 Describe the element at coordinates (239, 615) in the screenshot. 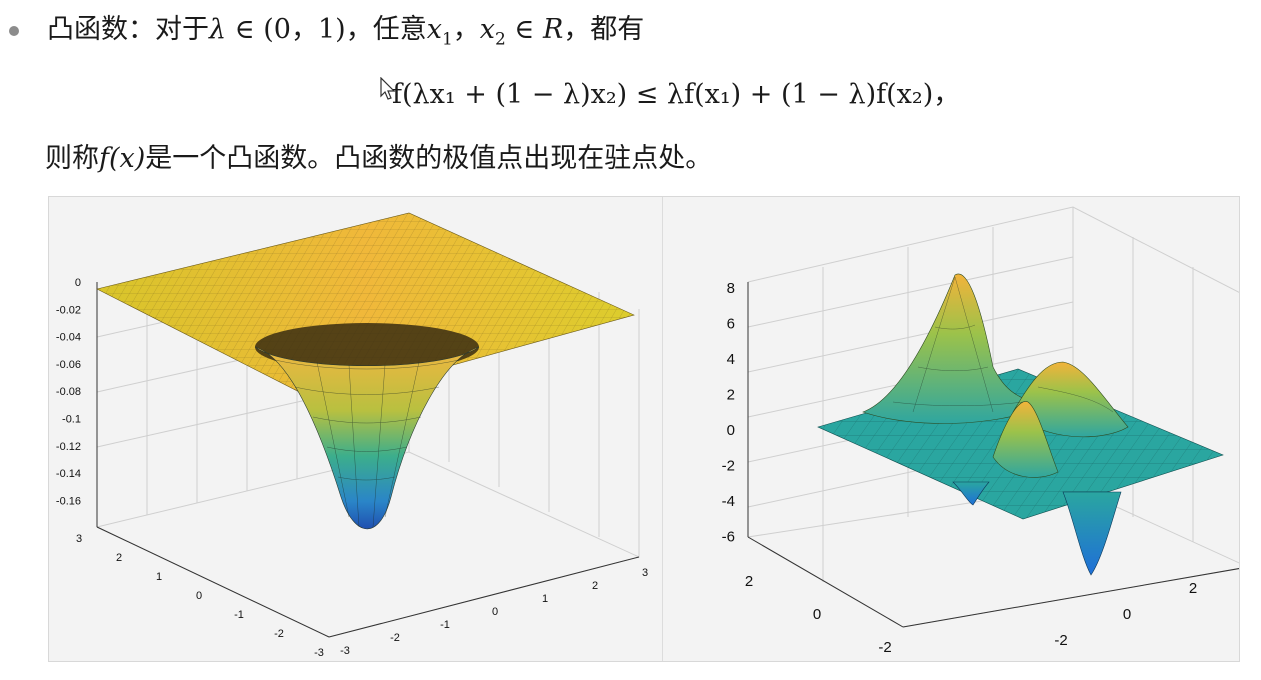

I see `y-tick-label: -1` at that location.